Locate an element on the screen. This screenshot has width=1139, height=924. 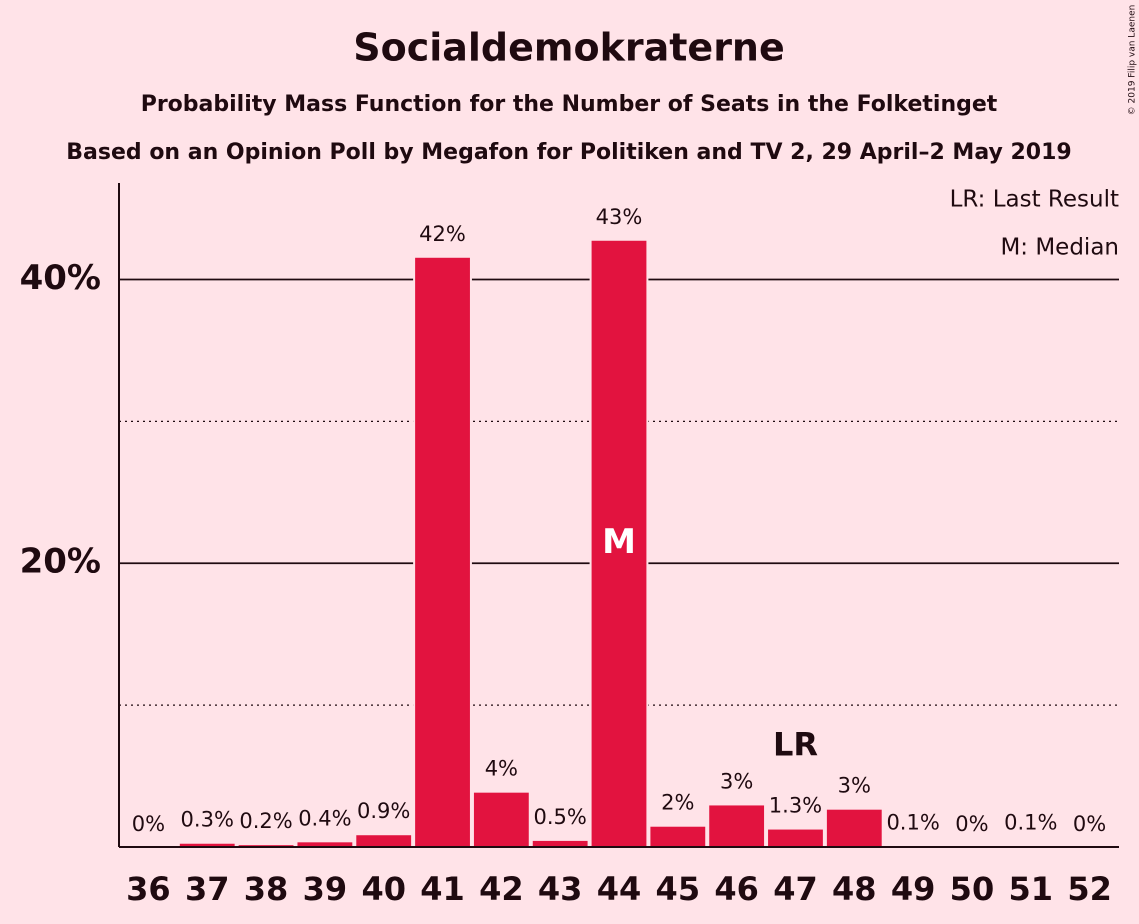
x-tick-label: 38 is located at coordinates (266, 889).